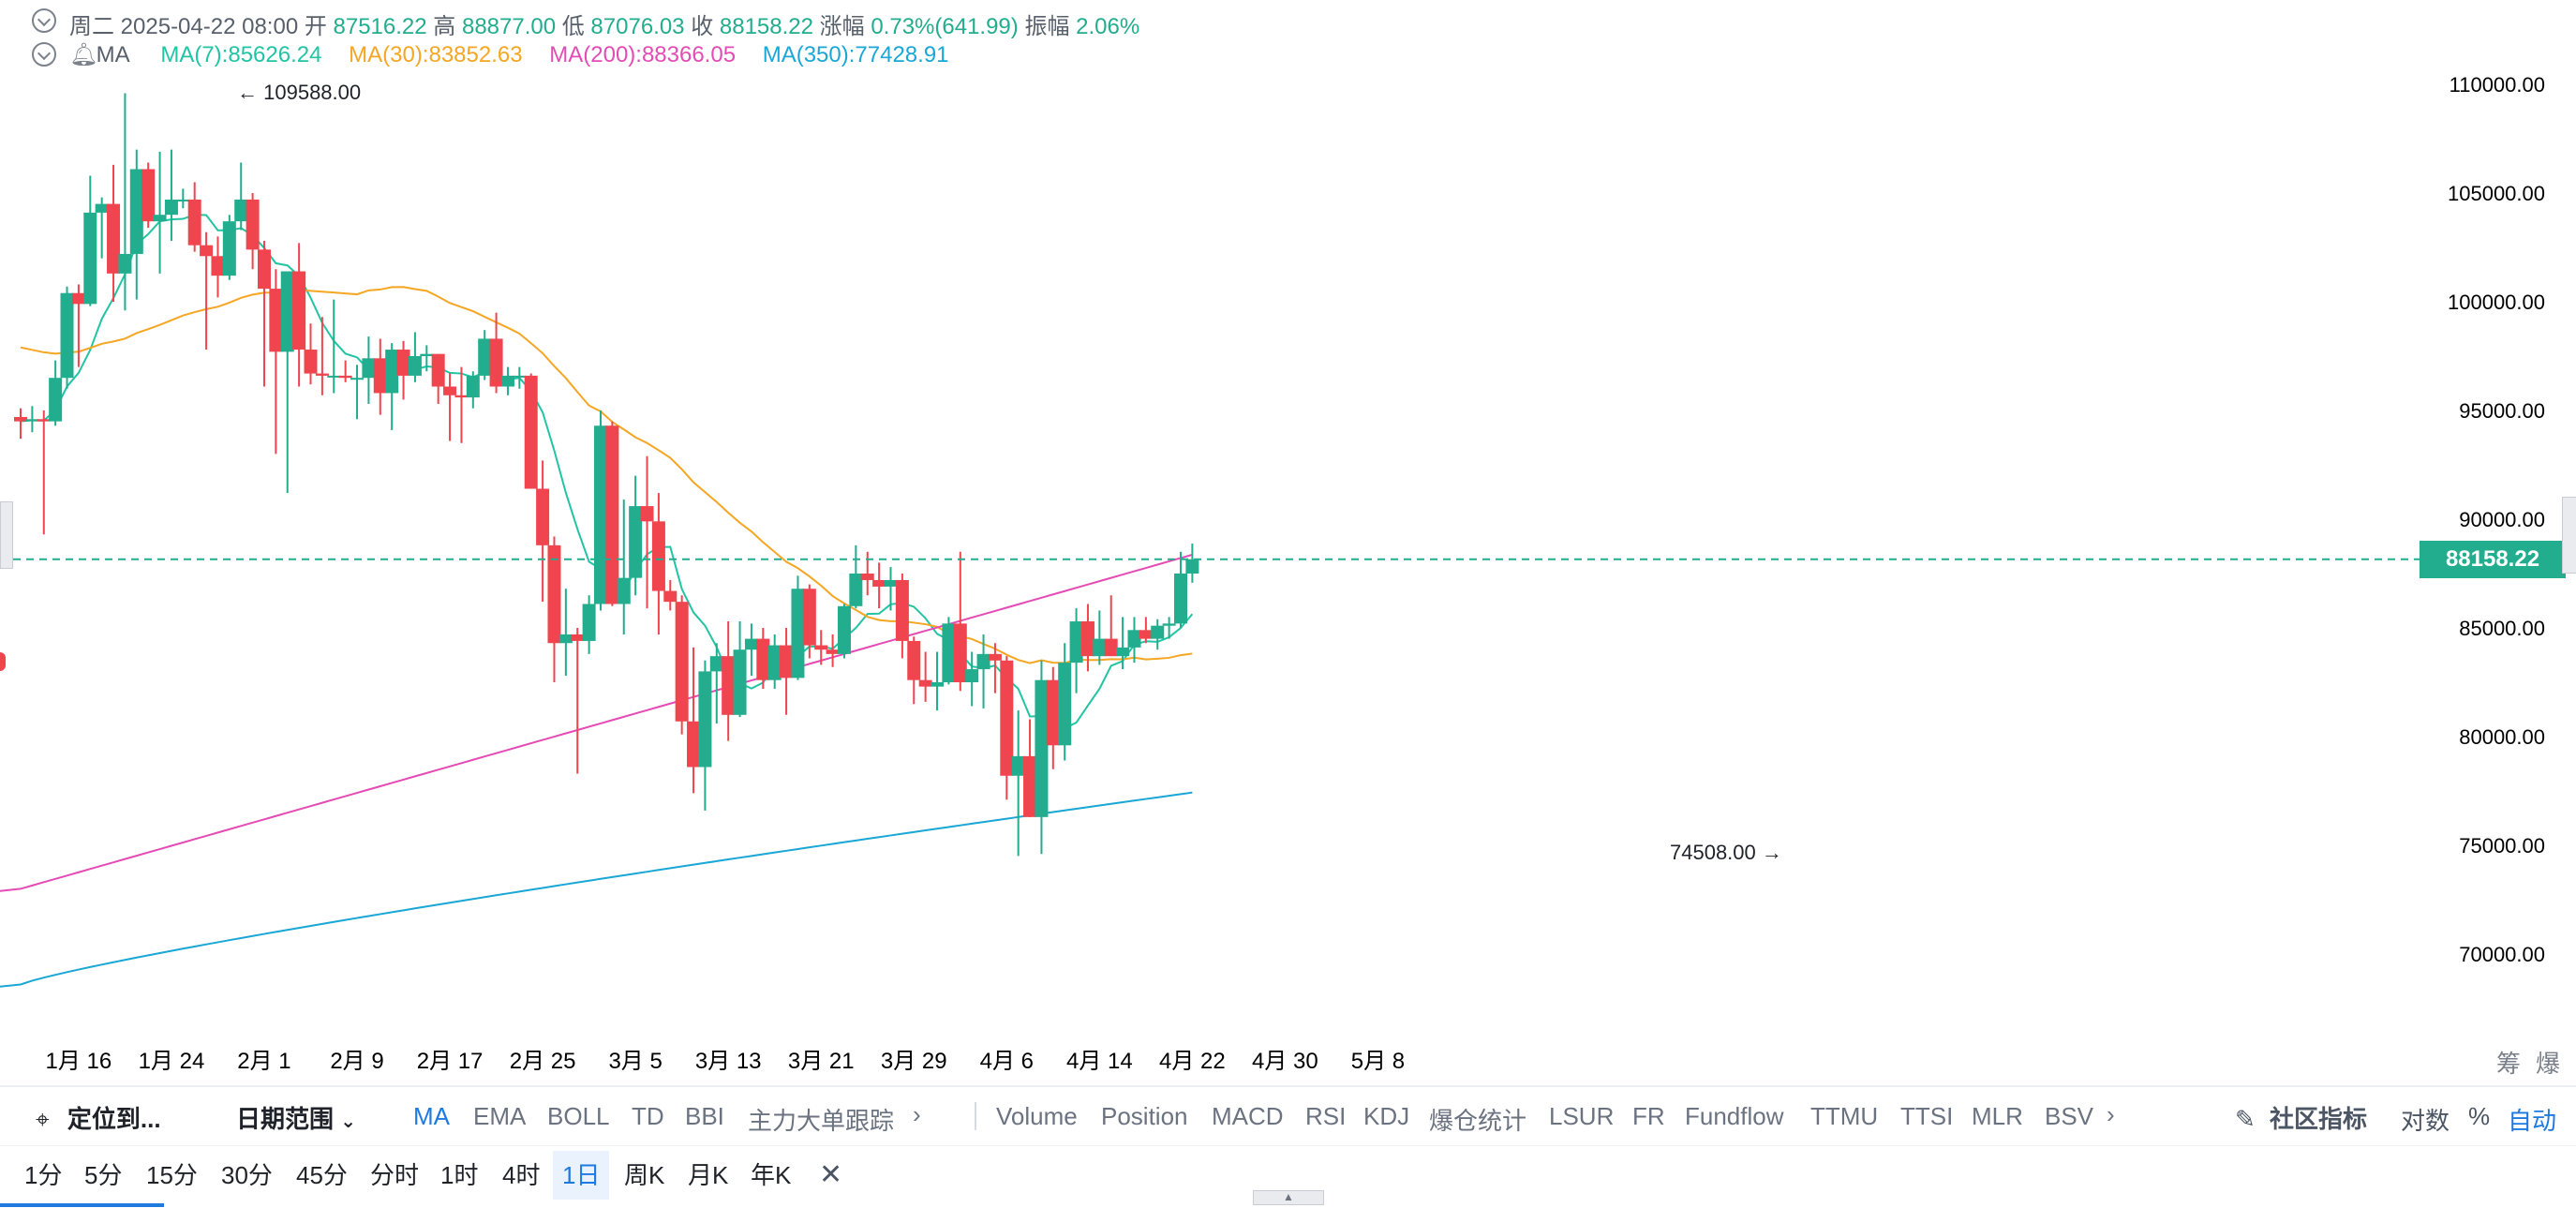 This screenshot has width=2576, height=1208. I want to click on collapse-panel-handle: ▲, so click(1288, 1198).